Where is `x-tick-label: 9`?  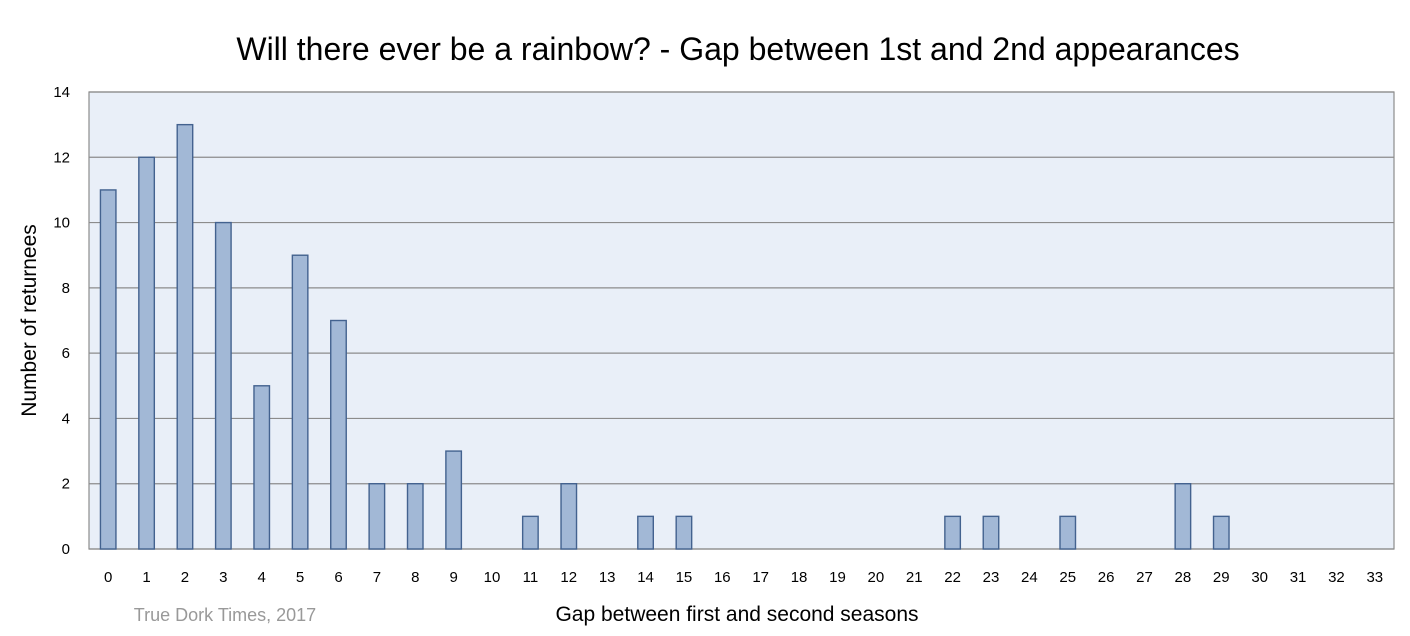 x-tick-label: 9 is located at coordinates (453, 577).